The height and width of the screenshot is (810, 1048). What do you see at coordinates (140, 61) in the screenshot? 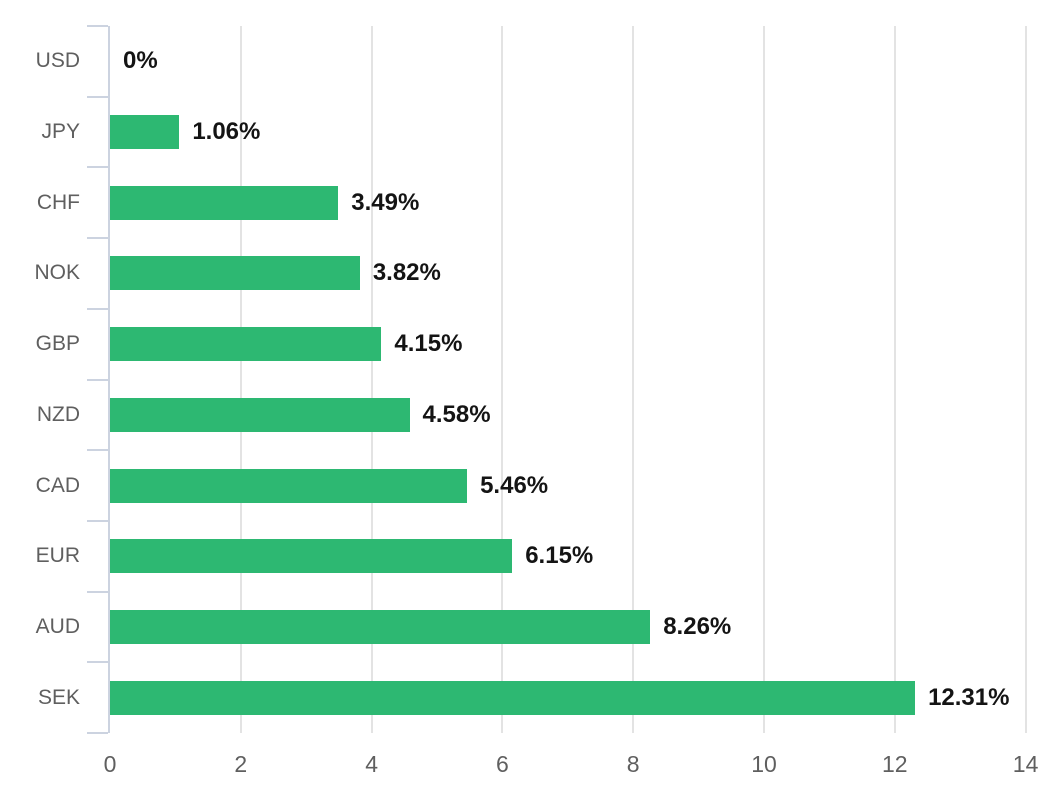
I see `value-label-usd: 0%` at bounding box center [140, 61].